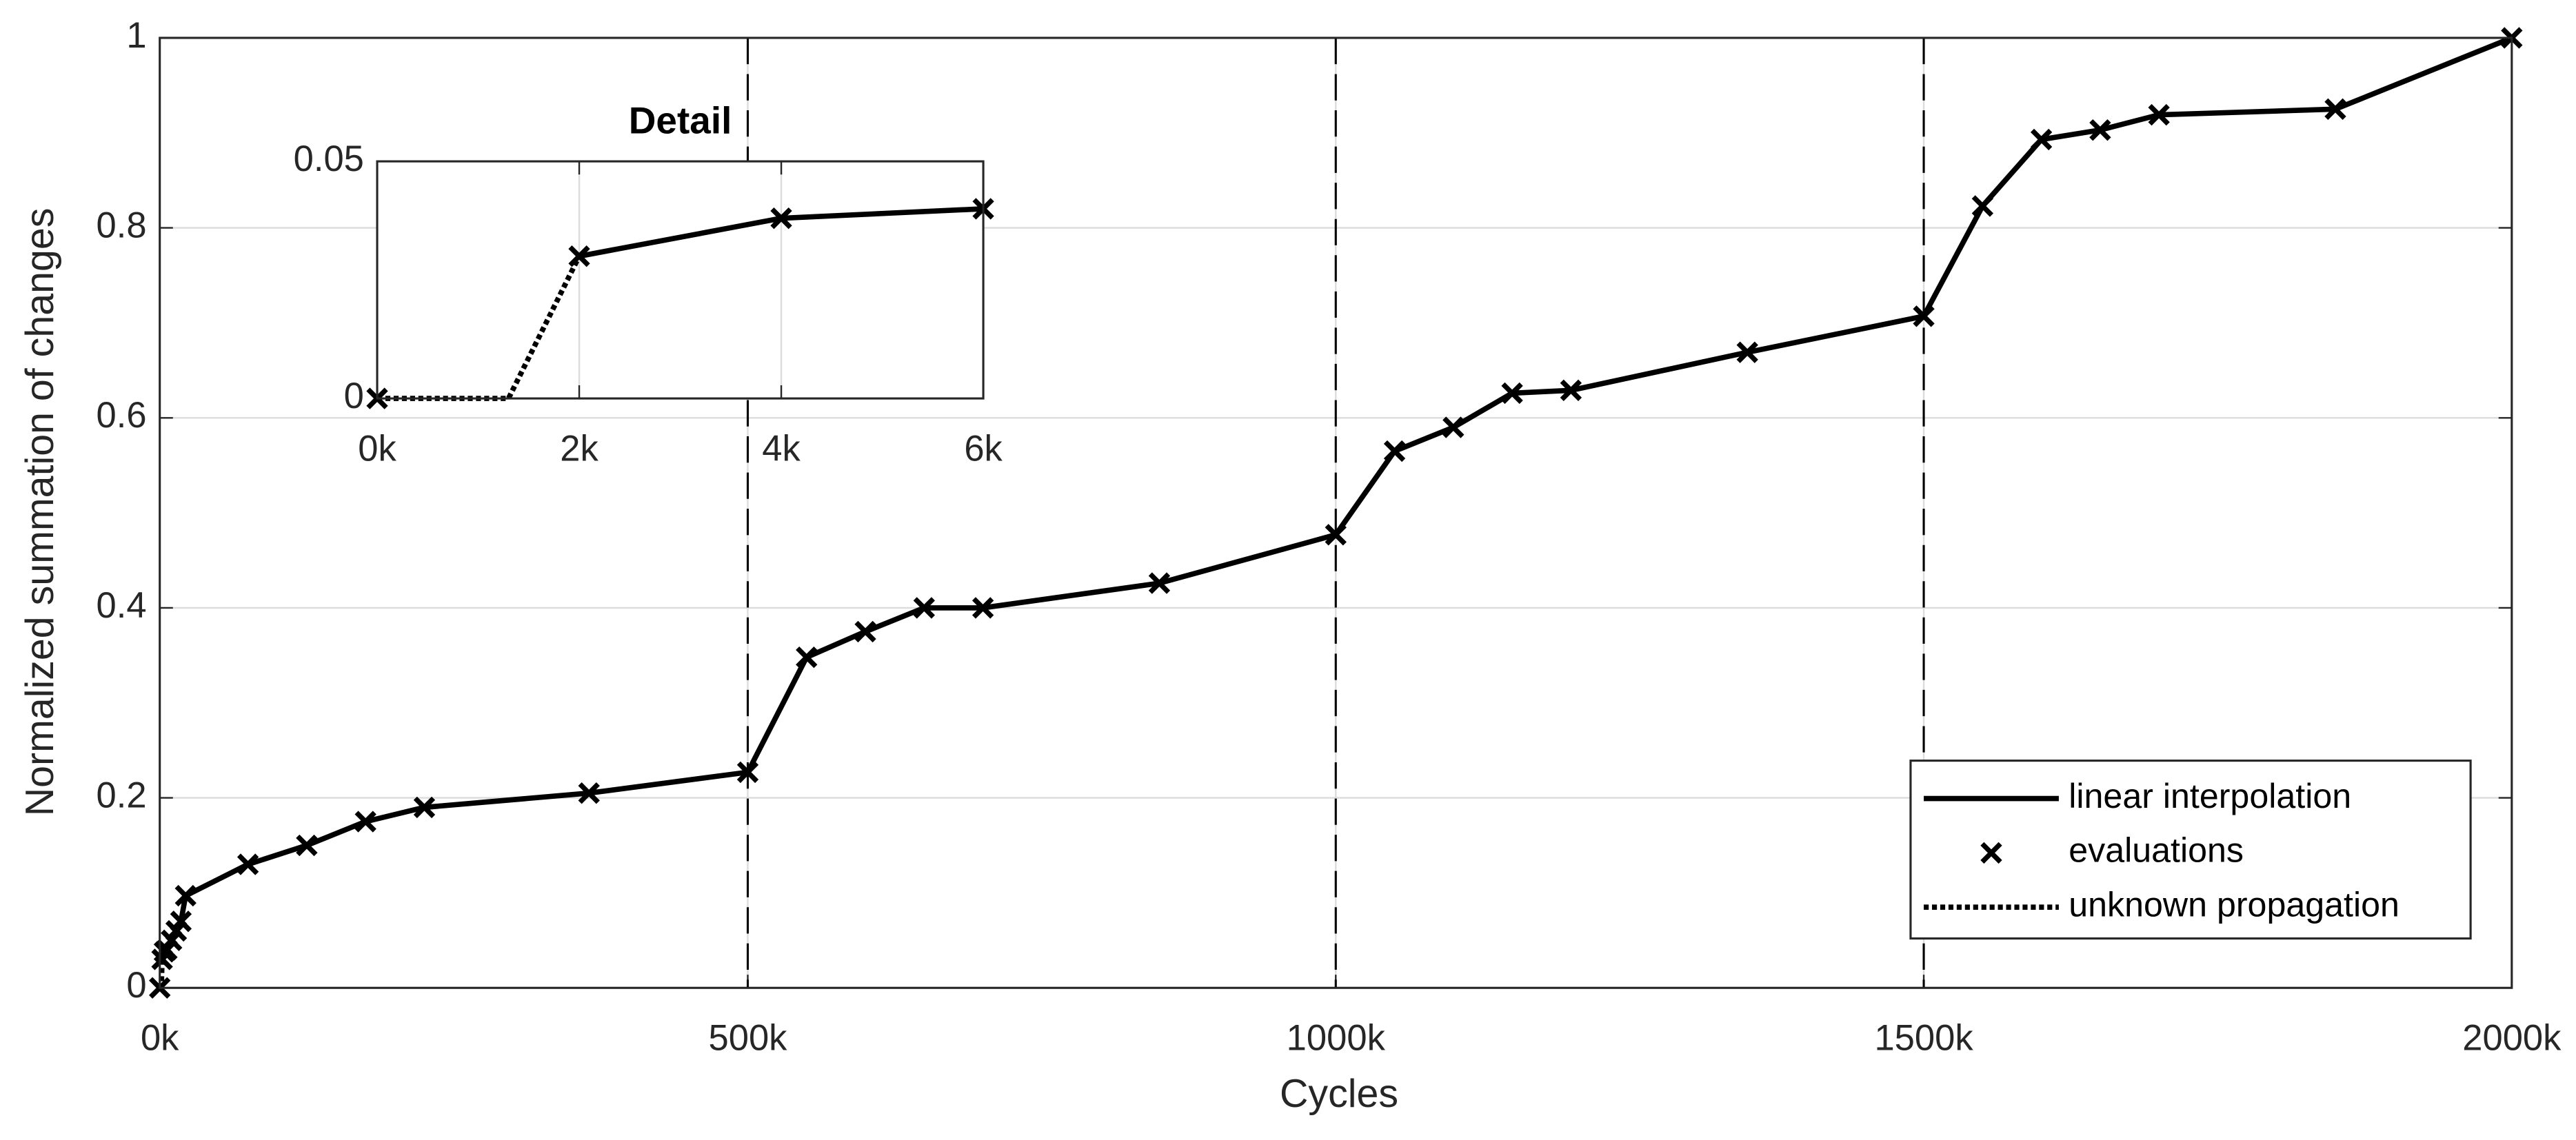  Describe the element at coordinates (983, 448) in the screenshot. I see `x-tick-label: 6k` at that location.